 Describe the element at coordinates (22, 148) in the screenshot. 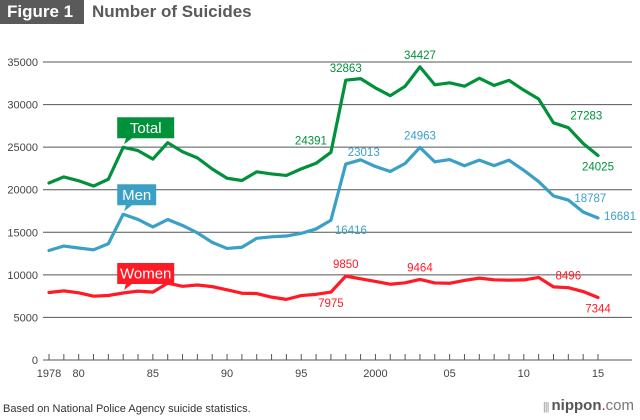

I see `y-tick-label: 25000` at that location.